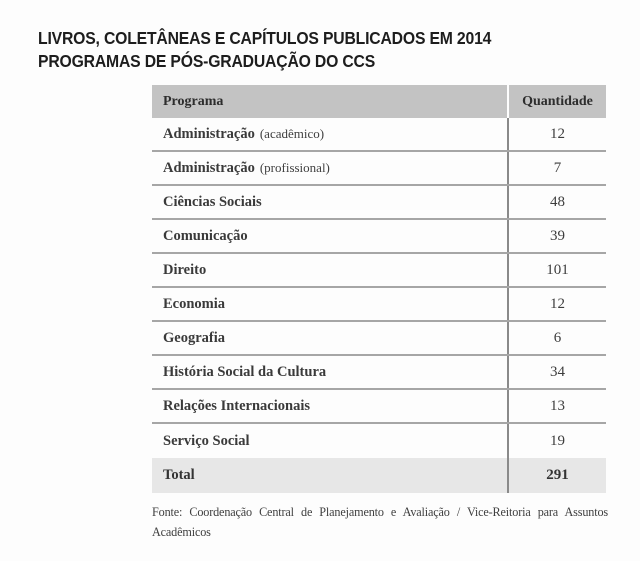 The width and height of the screenshot is (640, 561). I want to click on table-header-row: Programa Quantidade, so click(379, 101).